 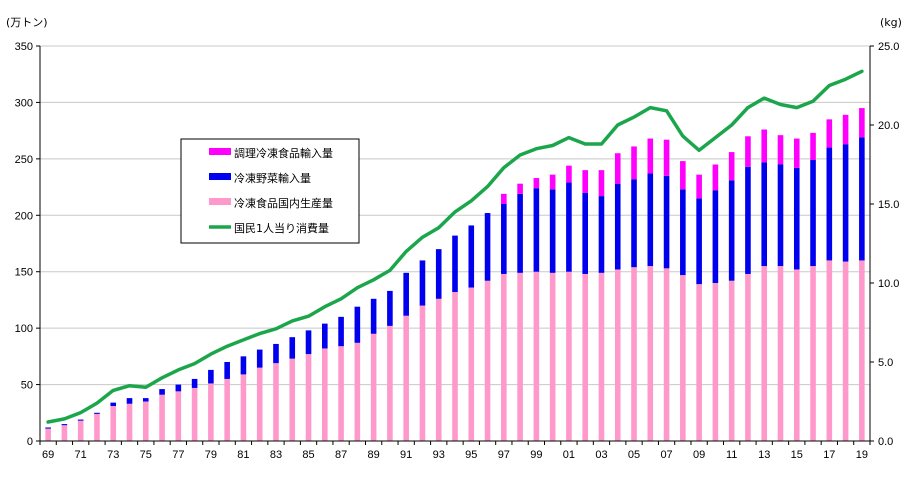 I want to click on legend-swatch-cooked-import, so click(x=220, y=151).